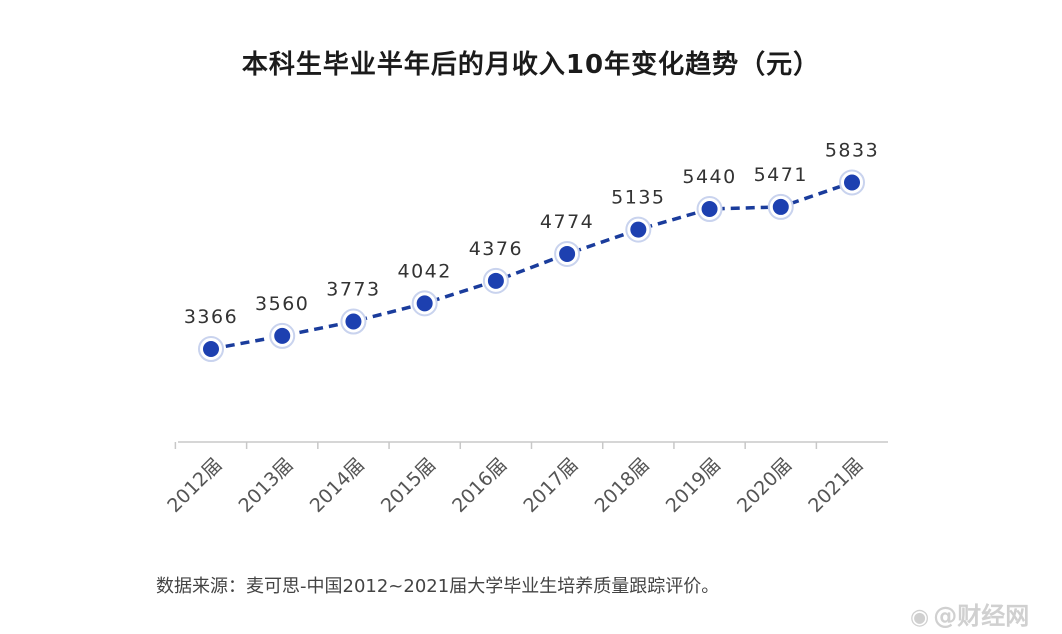 The image size is (1062, 634). I want to click on weibo-icon: ◉, so click(920, 617).